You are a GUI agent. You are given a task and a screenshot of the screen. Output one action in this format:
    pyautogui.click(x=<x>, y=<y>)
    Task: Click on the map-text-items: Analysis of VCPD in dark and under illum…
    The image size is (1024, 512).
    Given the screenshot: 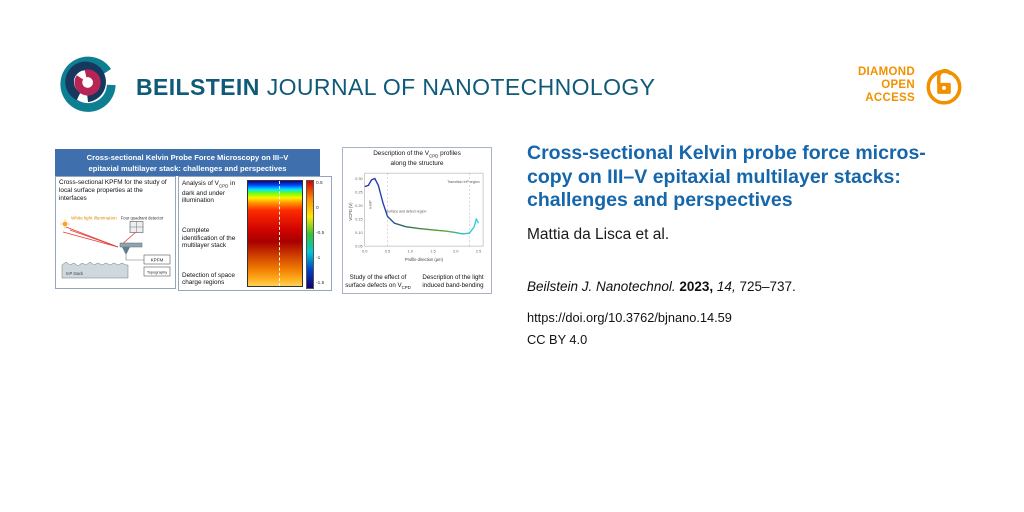 What is the action you would take?
    pyautogui.click(x=213, y=233)
    